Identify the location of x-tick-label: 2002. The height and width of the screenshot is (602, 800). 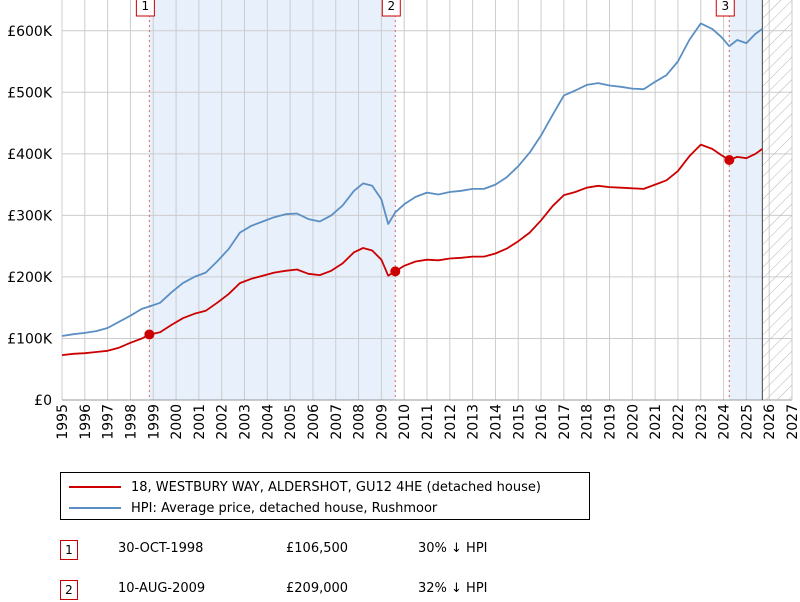
(223, 422).